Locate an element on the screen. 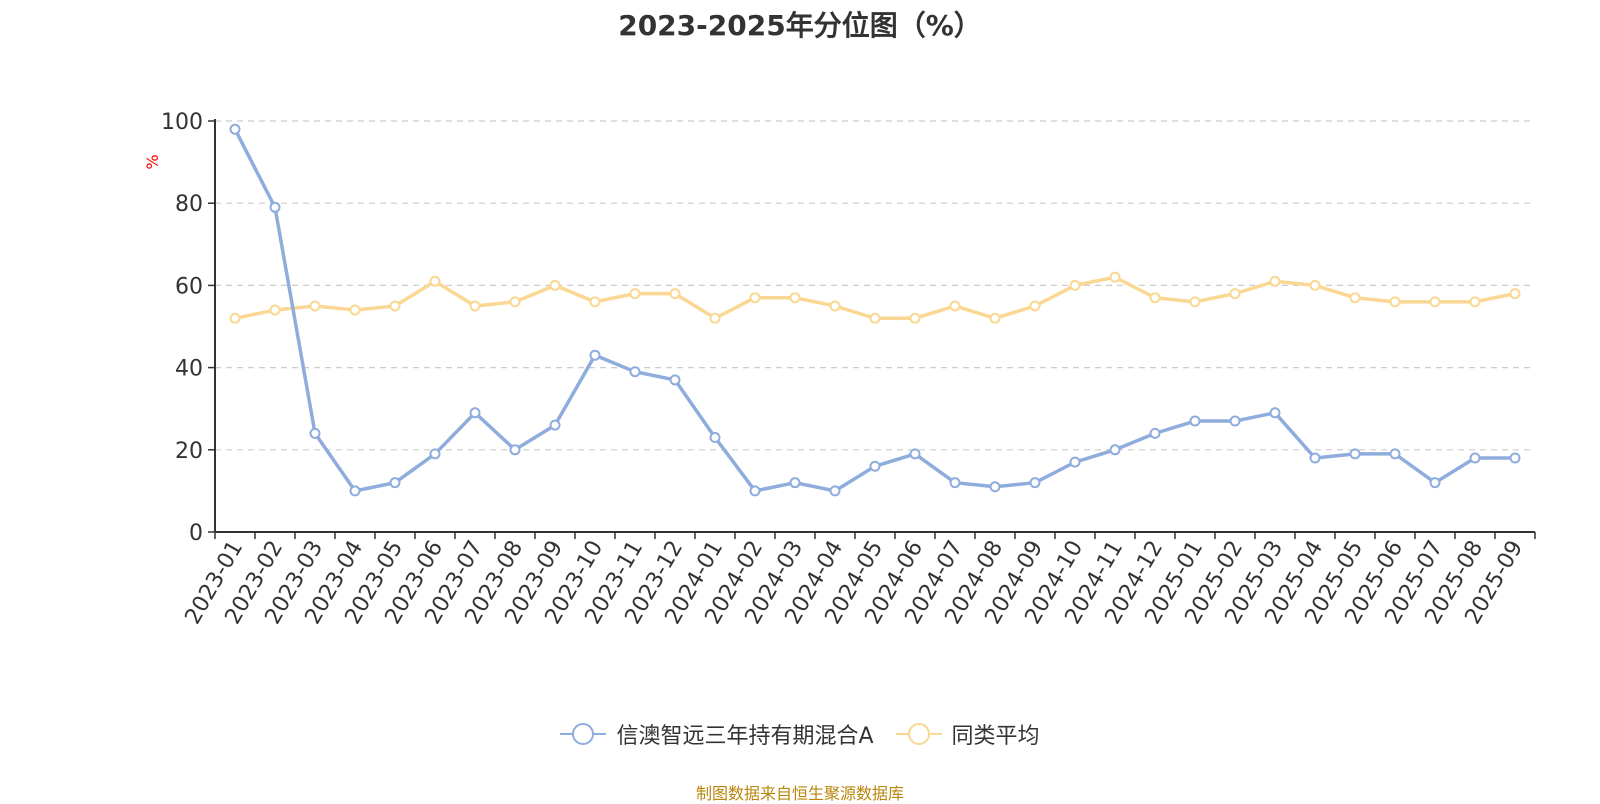 The width and height of the screenshot is (1600, 804). y-tick-label: 40 is located at coordinates (189, 369).